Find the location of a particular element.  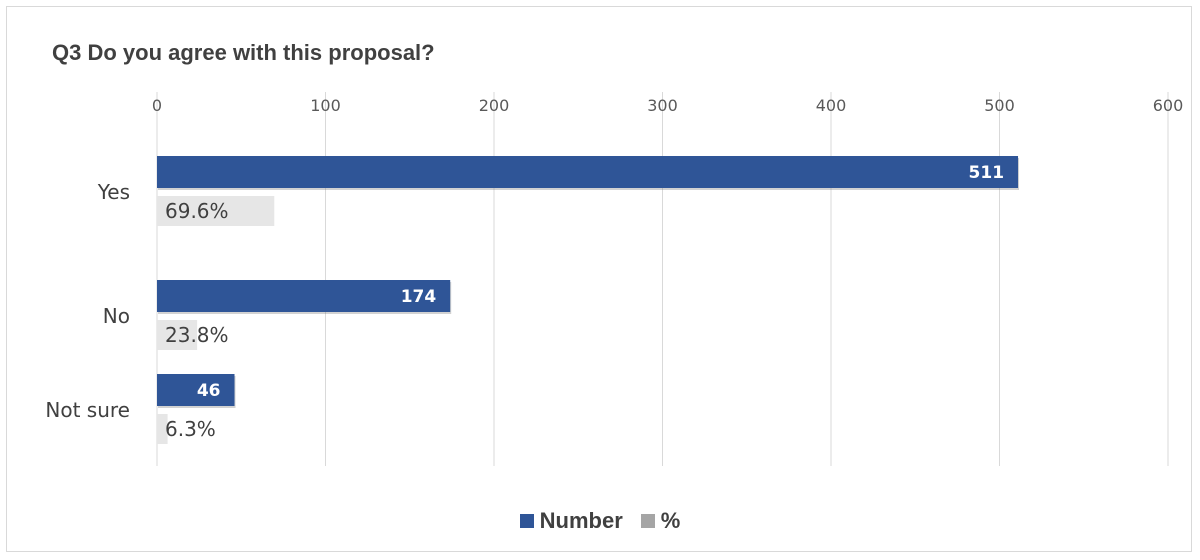

data-label-number: 46 is located at coordinates (209, 391).